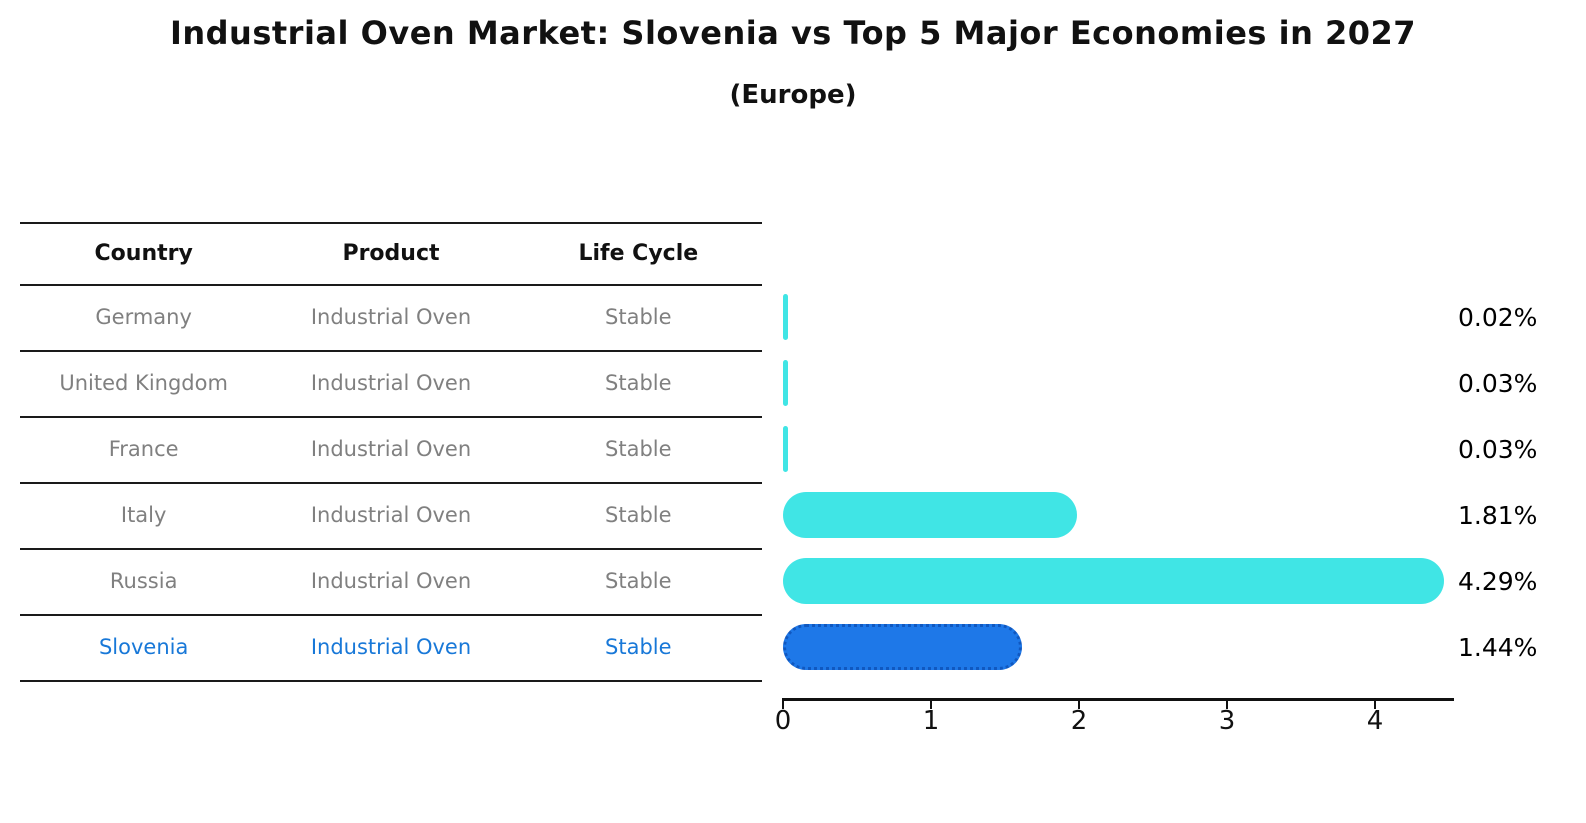 This screenshot has width=1586, height=823. What do you see at coordinates (143, 647) in the screenshot?
I see `cell-country: Slovenia` at bounding box center [143, 647].